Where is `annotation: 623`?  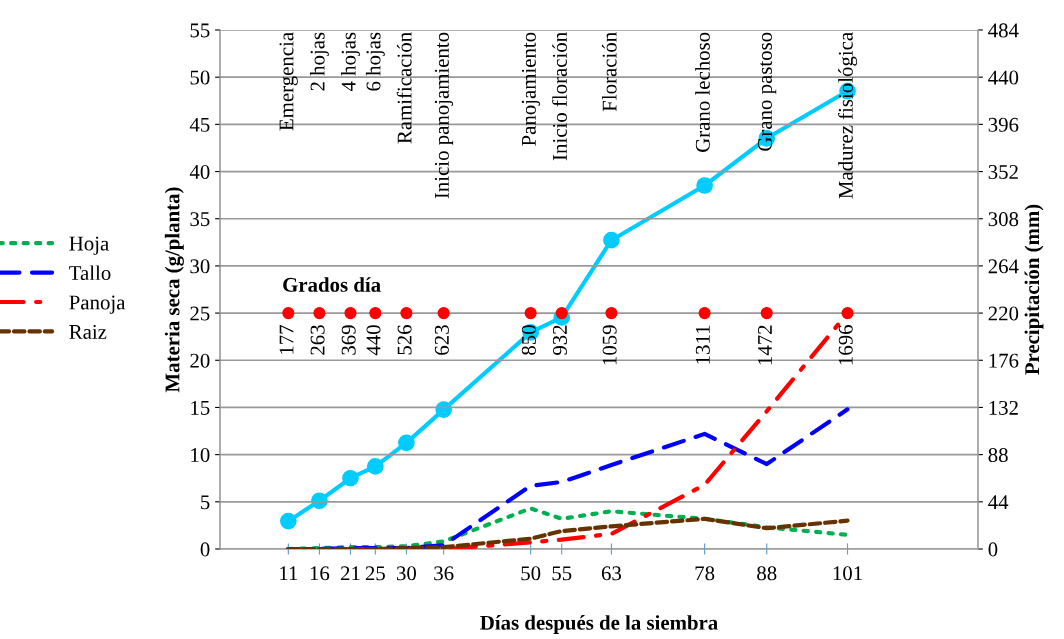 annotation: 623 is located at coordinates (441, 340).